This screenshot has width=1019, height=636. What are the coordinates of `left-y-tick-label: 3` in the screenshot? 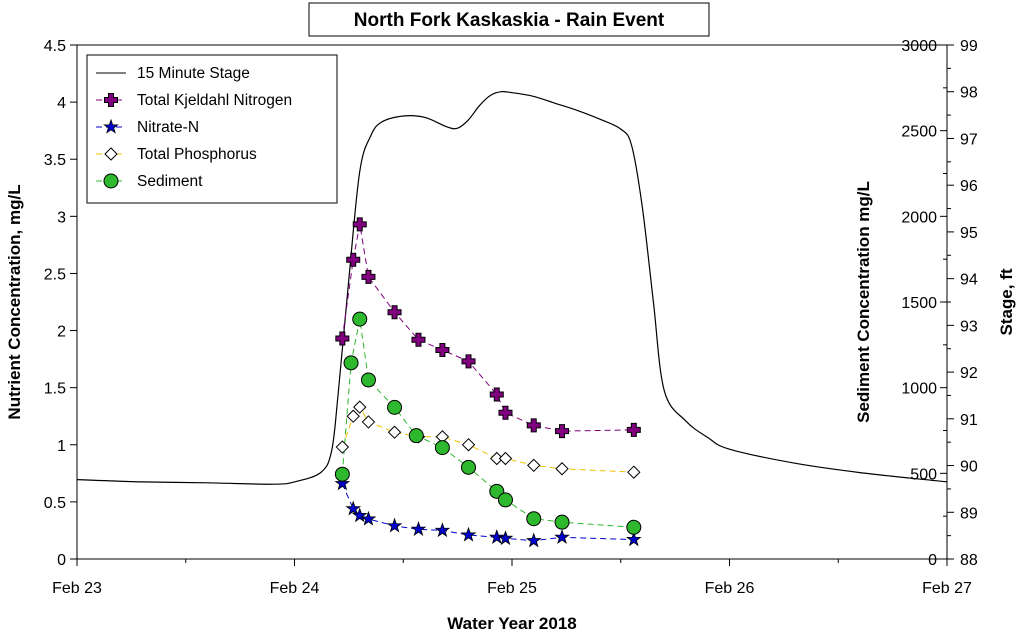 It's located at (61, 217).